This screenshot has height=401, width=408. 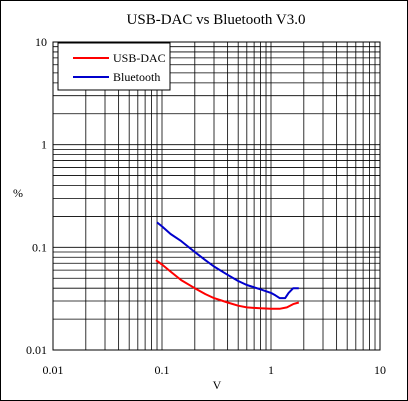 I want to click on legend-box, so click(x=114, y=66).